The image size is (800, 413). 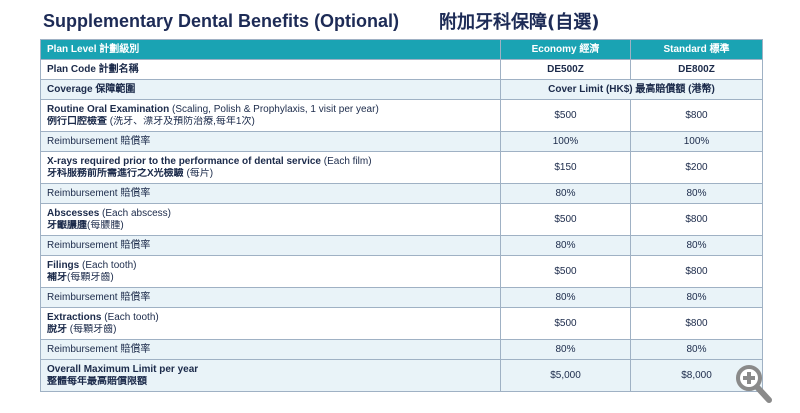 What do you see at coordinates (565, 141) in the screenshot?
I see `economy-reimbursement: 100%` at bounding box center [565, 141].